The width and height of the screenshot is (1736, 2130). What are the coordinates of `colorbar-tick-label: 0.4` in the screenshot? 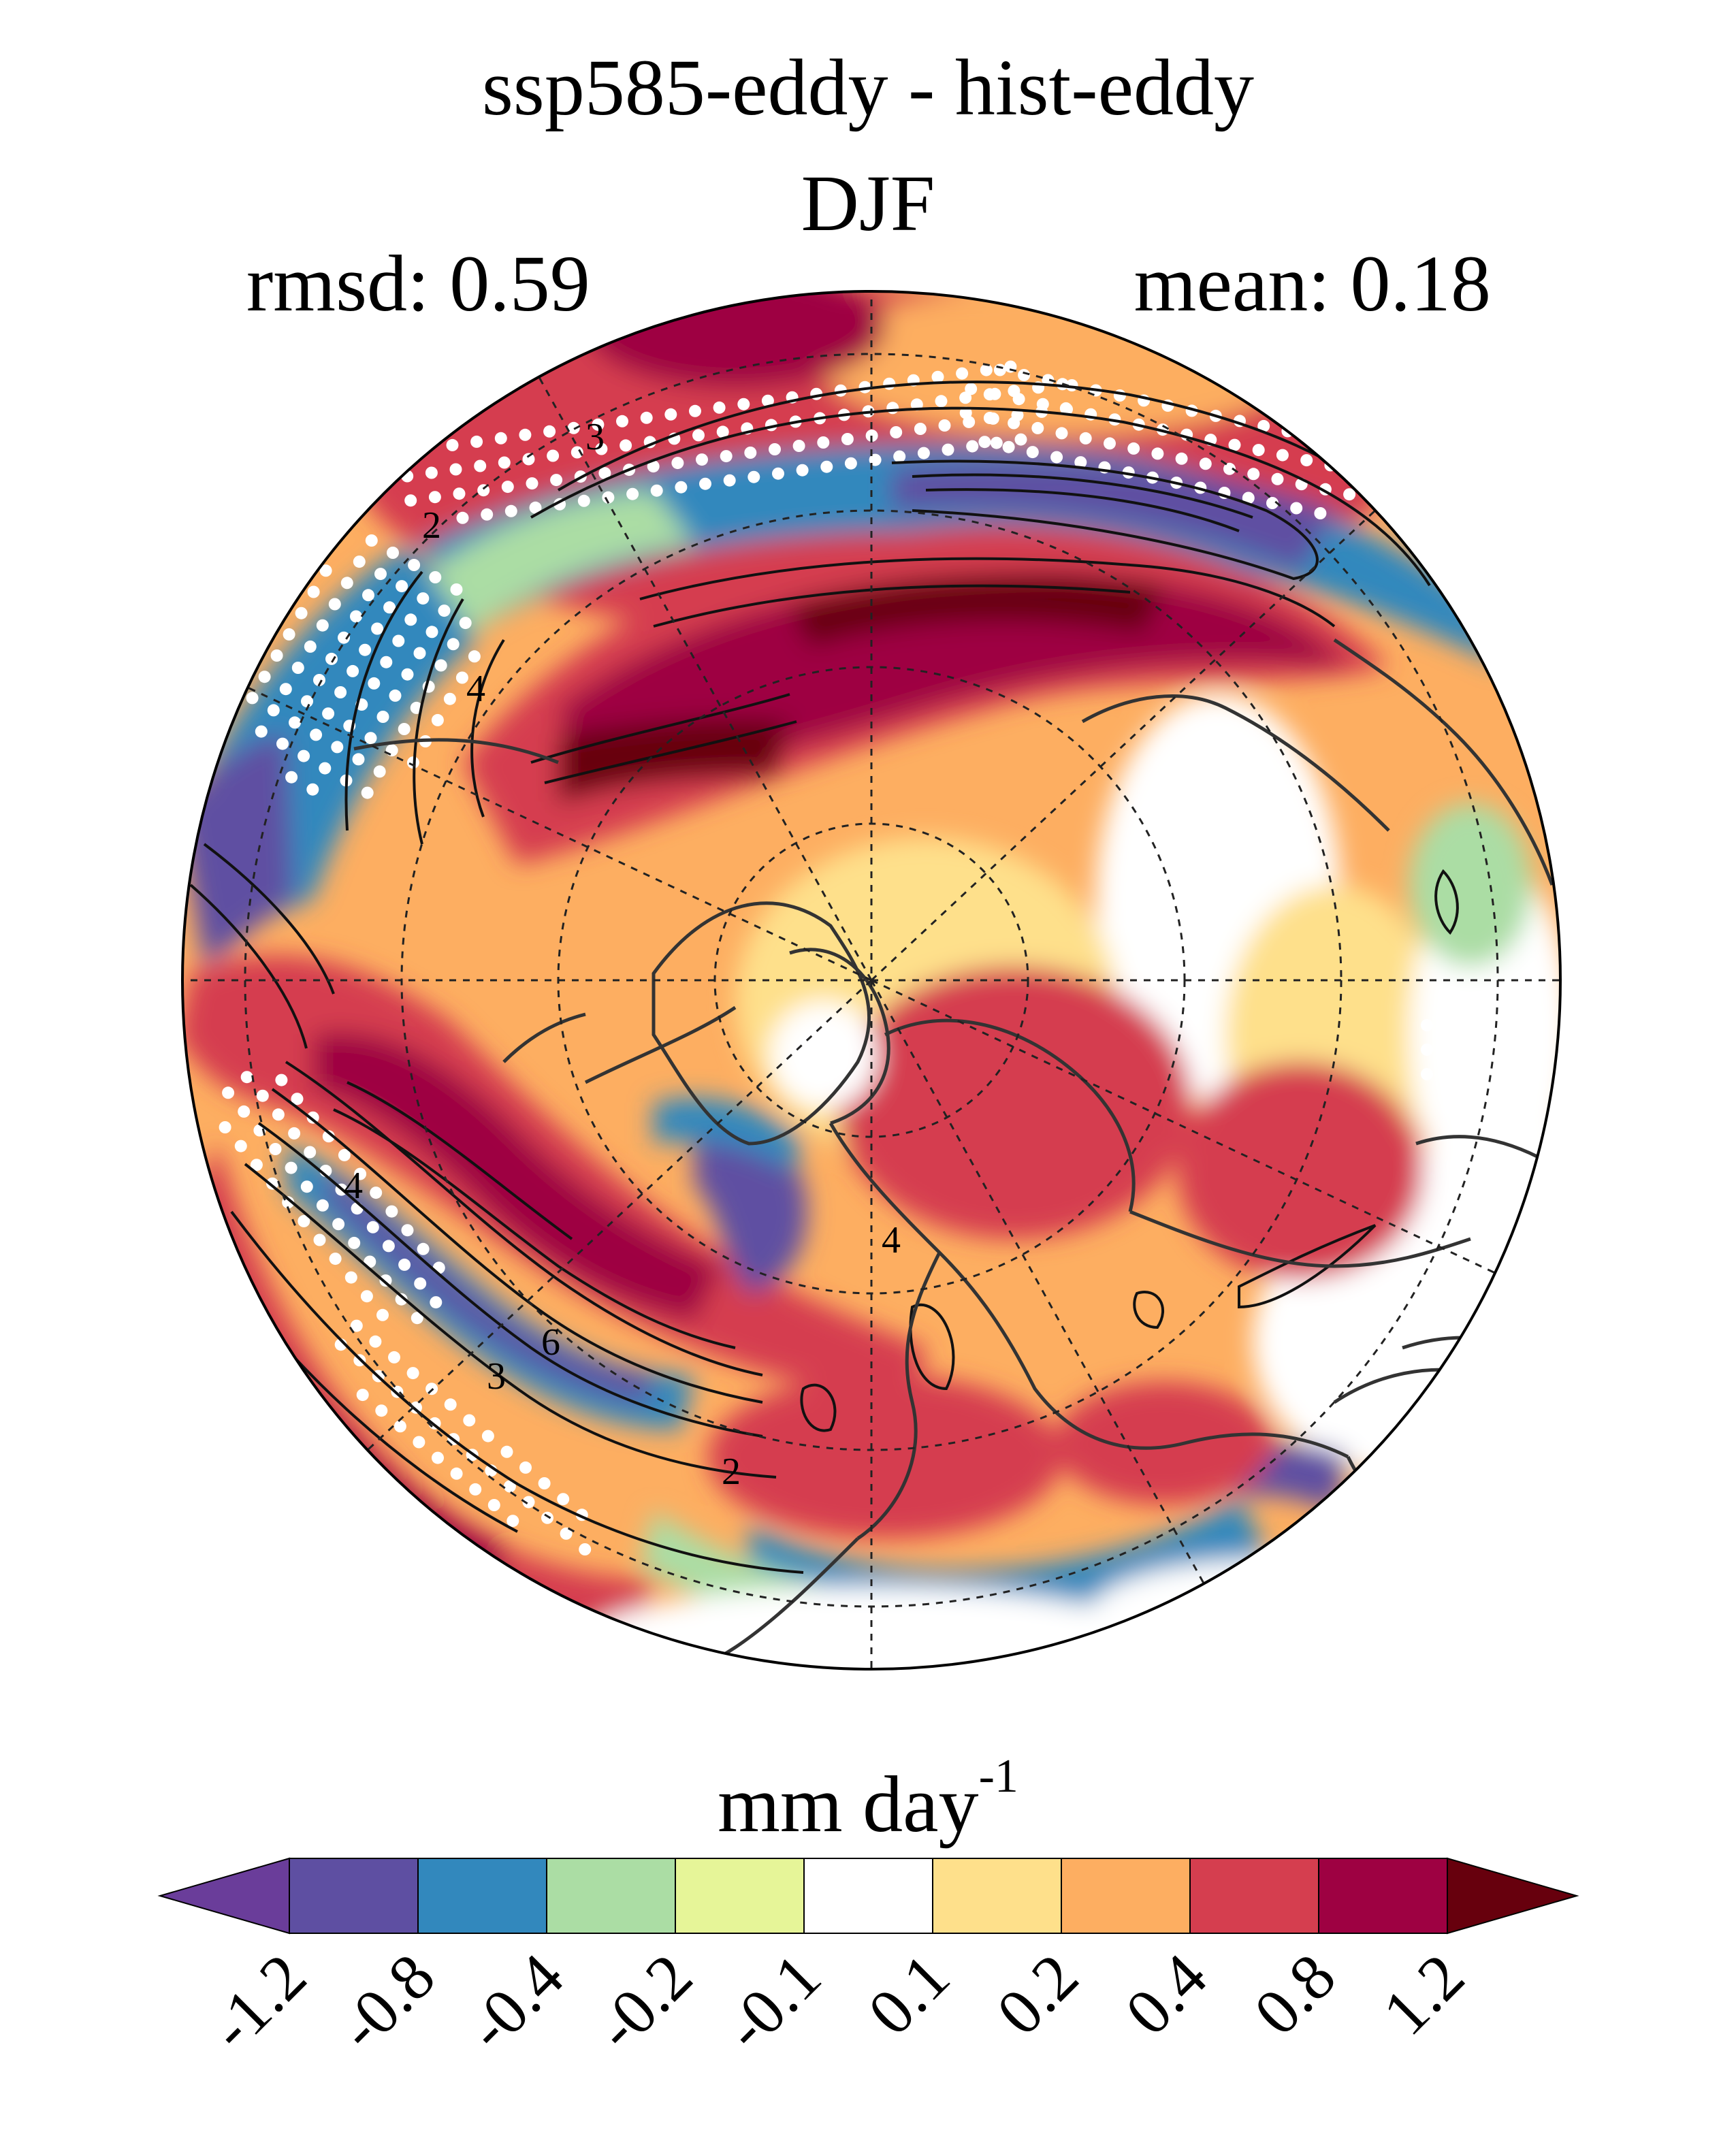 It's located at (1166, 1994).